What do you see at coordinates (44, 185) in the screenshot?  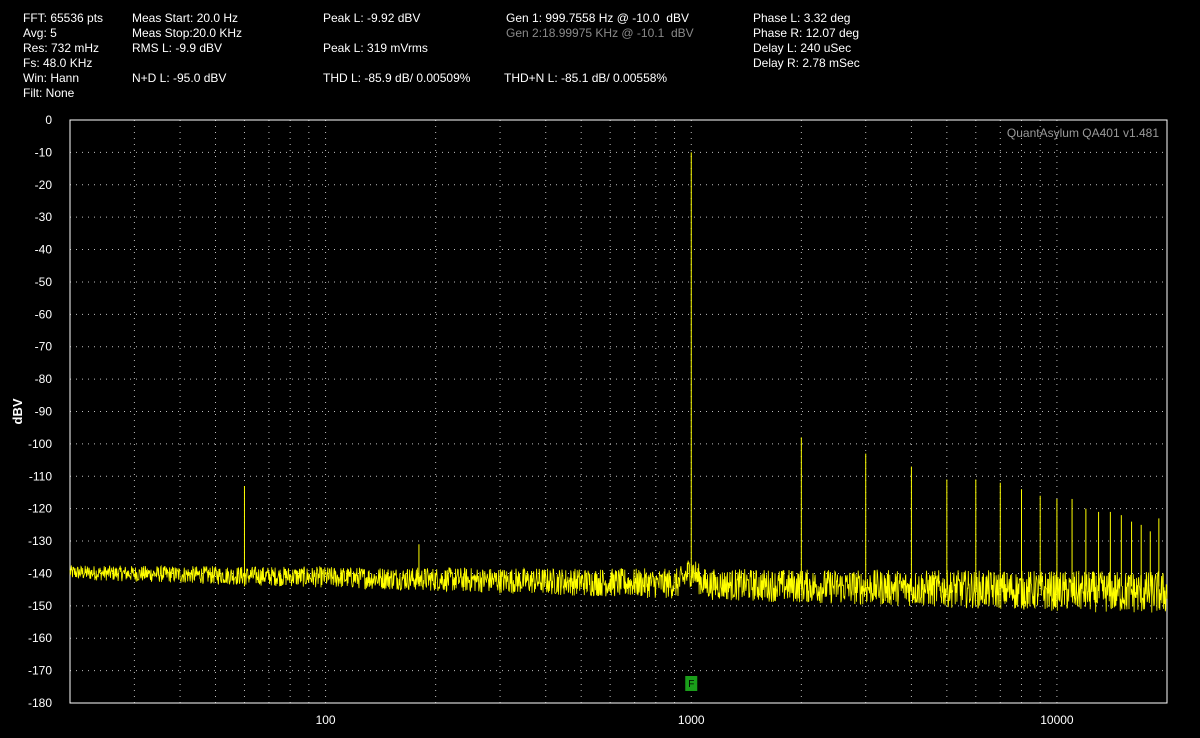 I see `y-tick-label: -20` at bounding box center [44, 185].